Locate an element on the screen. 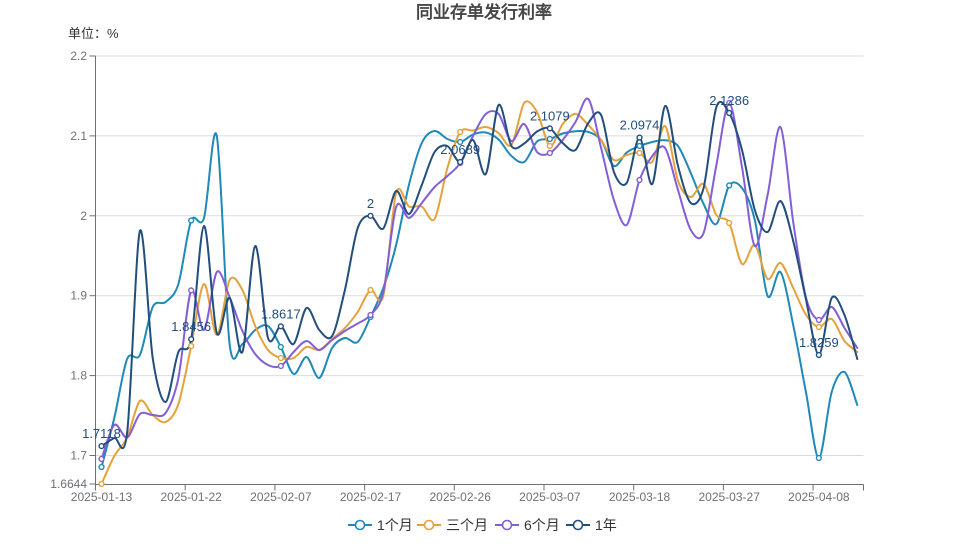  svg-text: 2025-02-07 is located at coordinates (281, 497).